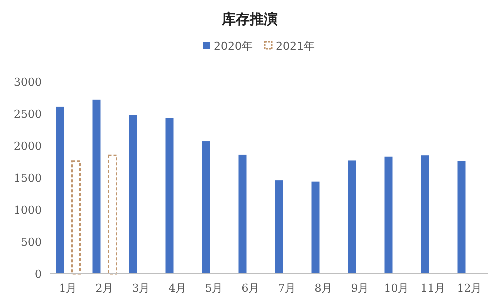 Image resolution: width=500 pixels, height=307 pixels. I want to click on y-tick-label: 2500, so click(28, 114).